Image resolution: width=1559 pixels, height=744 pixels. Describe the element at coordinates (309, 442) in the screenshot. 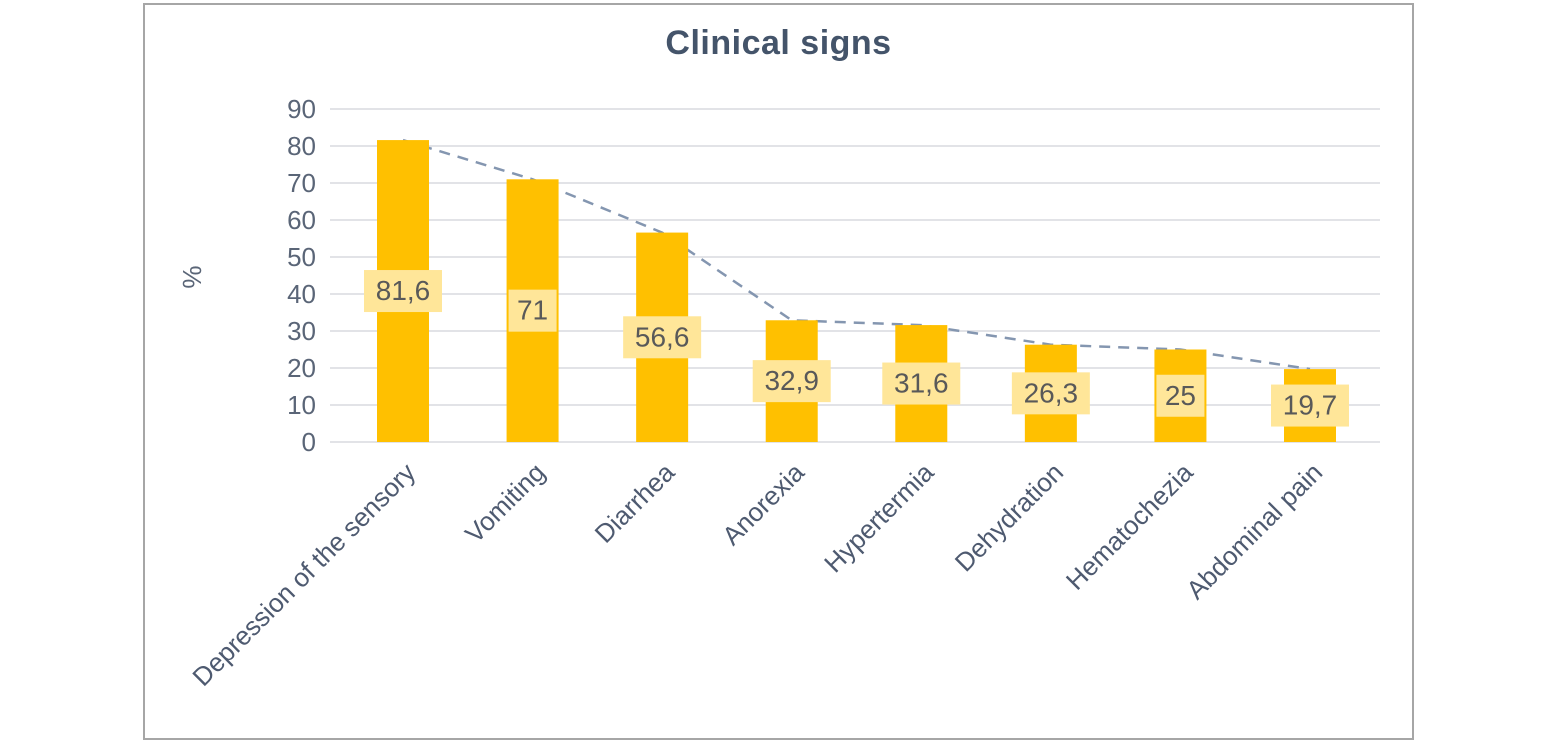

I see `y-tick-label: 0` at that location.